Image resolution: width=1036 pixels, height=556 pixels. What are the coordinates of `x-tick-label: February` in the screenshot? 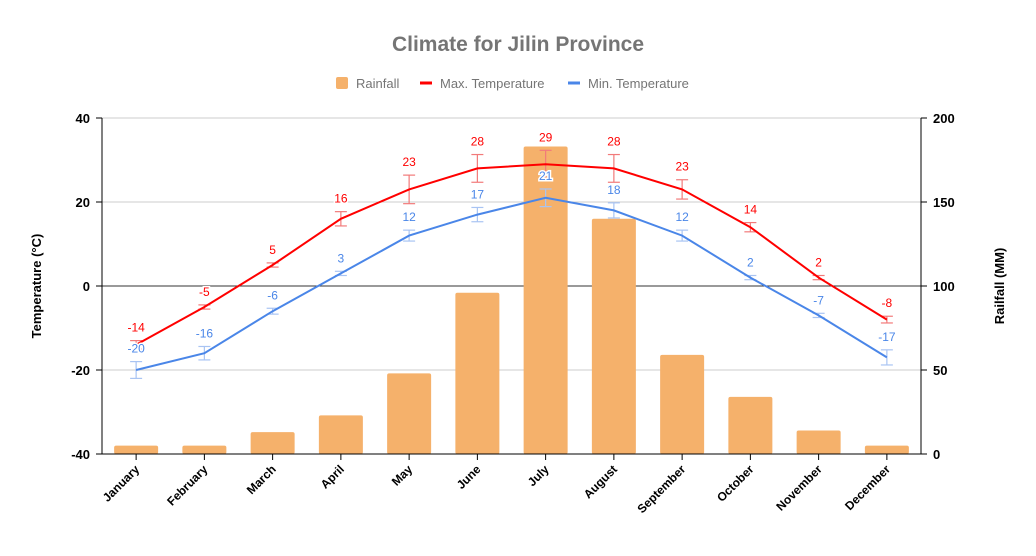 It's located at (187, 485).